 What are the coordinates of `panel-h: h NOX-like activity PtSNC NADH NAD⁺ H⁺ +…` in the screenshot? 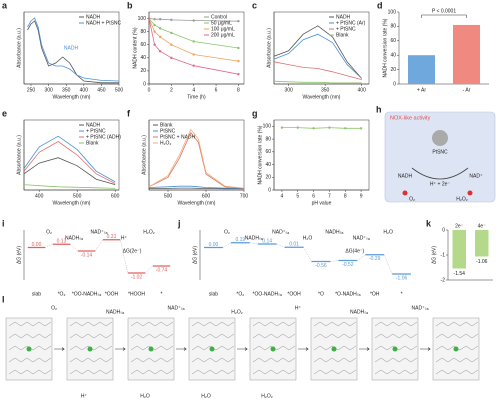 It's located at (436, 153).